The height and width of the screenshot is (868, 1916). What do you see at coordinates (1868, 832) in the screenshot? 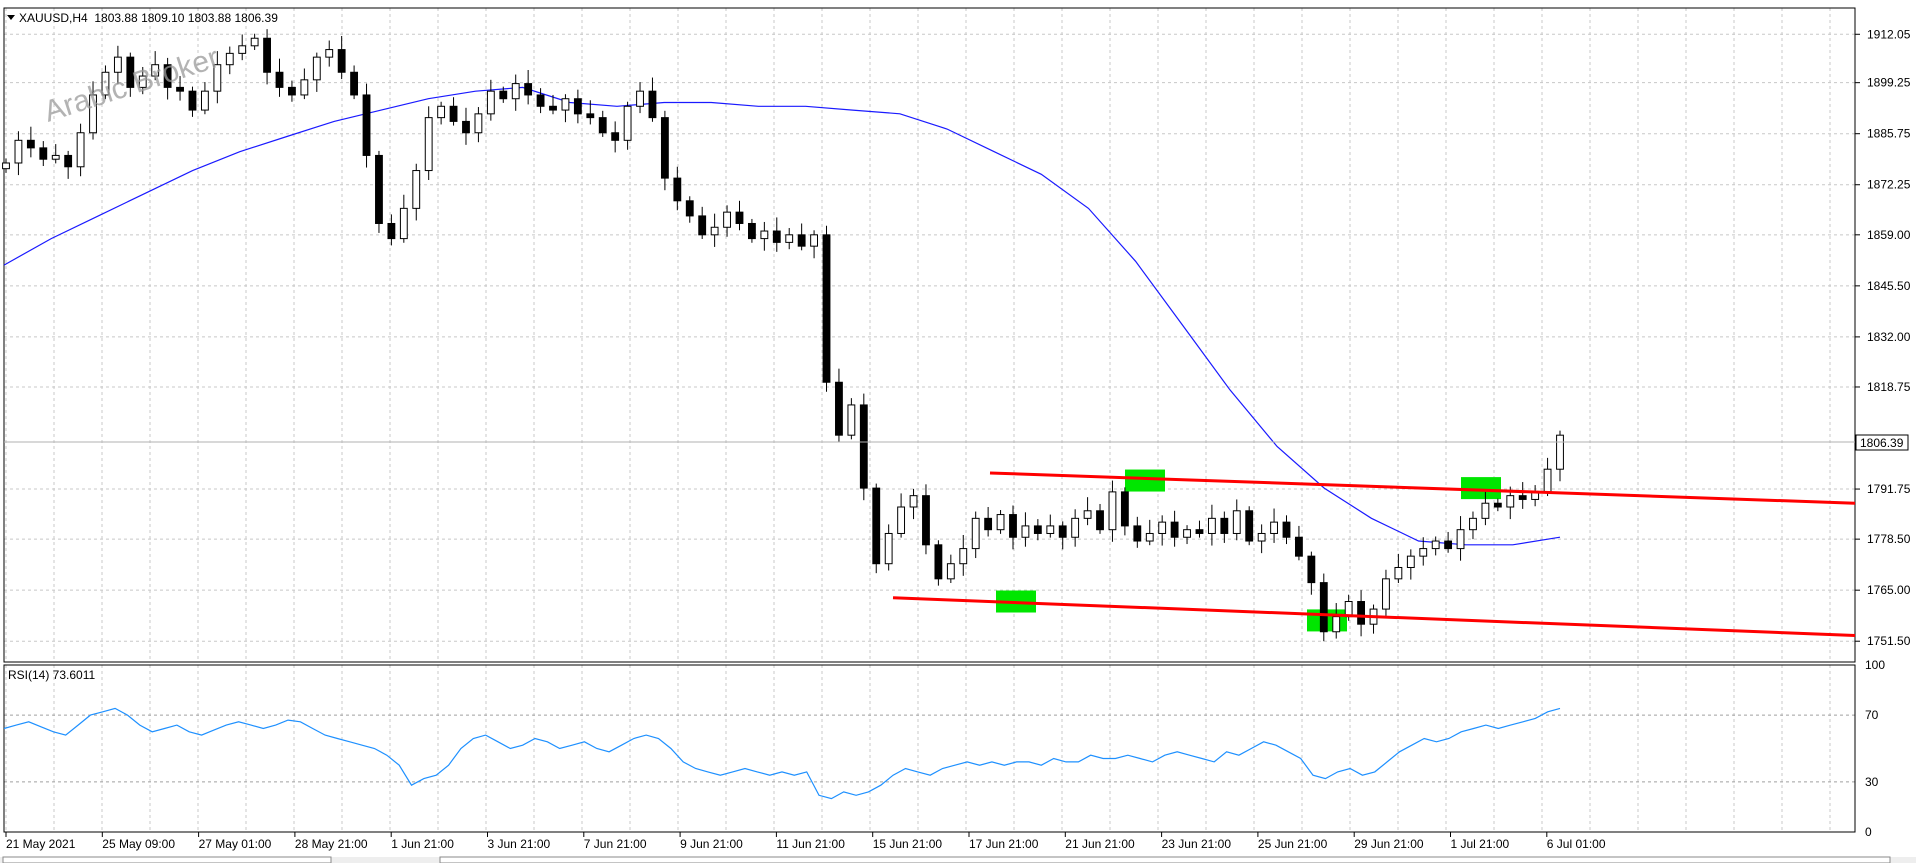
I see `rsi-tick-label: 0` at bounding box center [1868, 832].